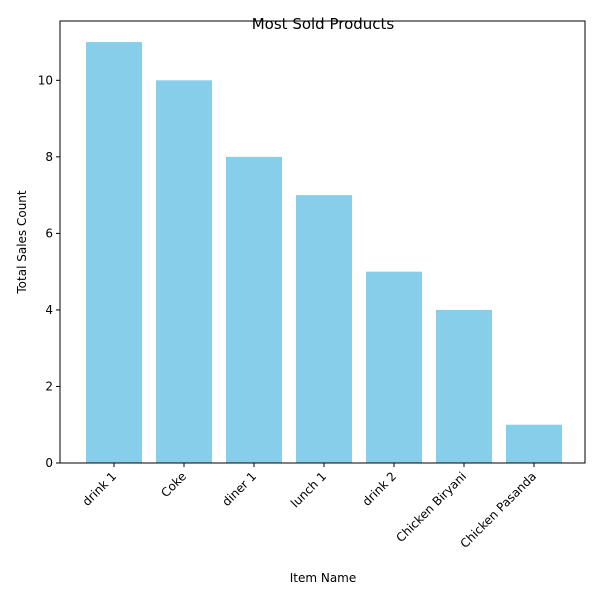 The image size is (600, 600). Describe the element at coordinates (49, 310) in the screenshot. I see `y-tick-label: 4` at that location.